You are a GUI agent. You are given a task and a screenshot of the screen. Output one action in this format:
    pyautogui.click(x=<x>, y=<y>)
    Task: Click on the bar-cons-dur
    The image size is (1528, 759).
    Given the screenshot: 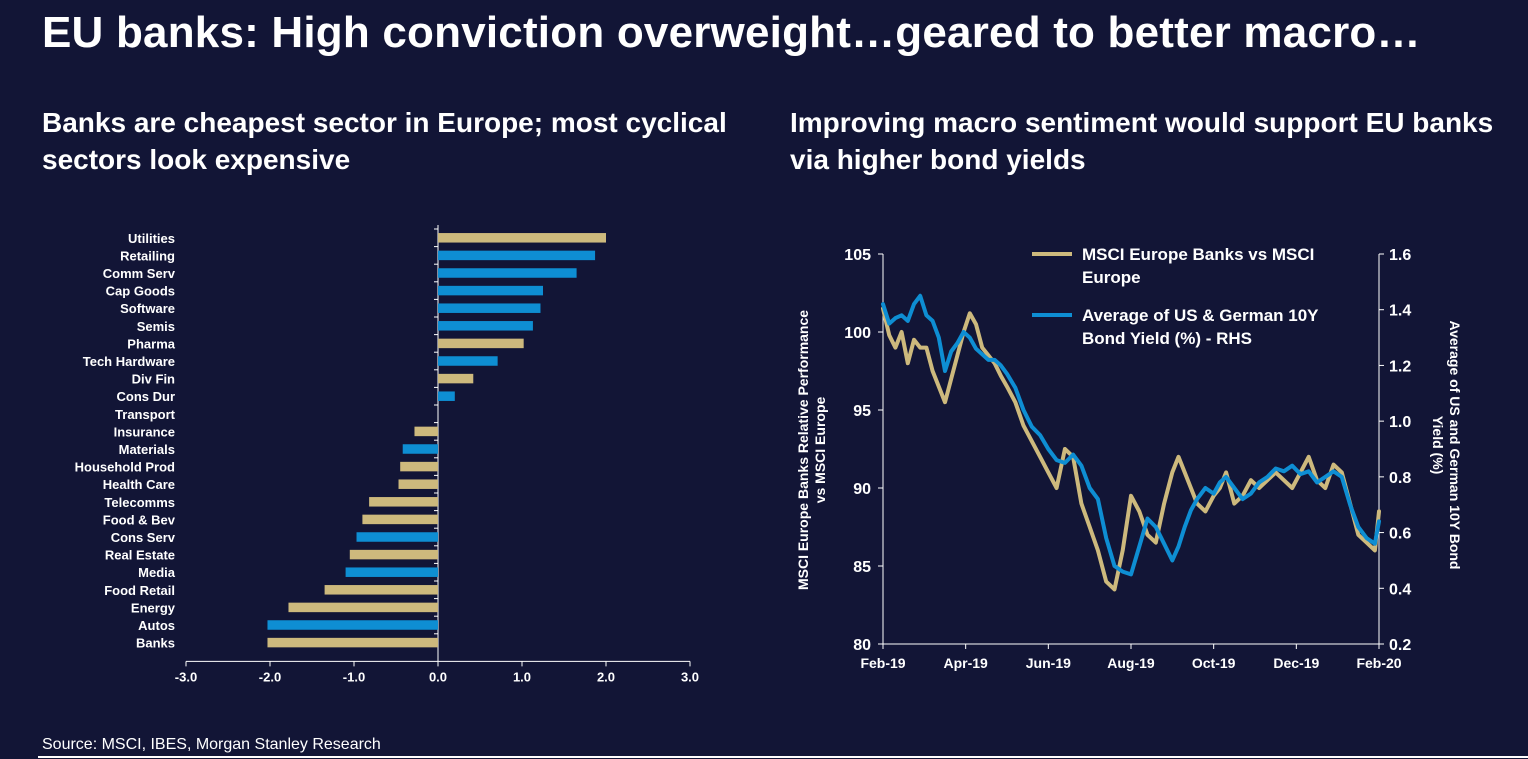 What is the action you would take?
    pyautogui.click(x=446, y=396)
    